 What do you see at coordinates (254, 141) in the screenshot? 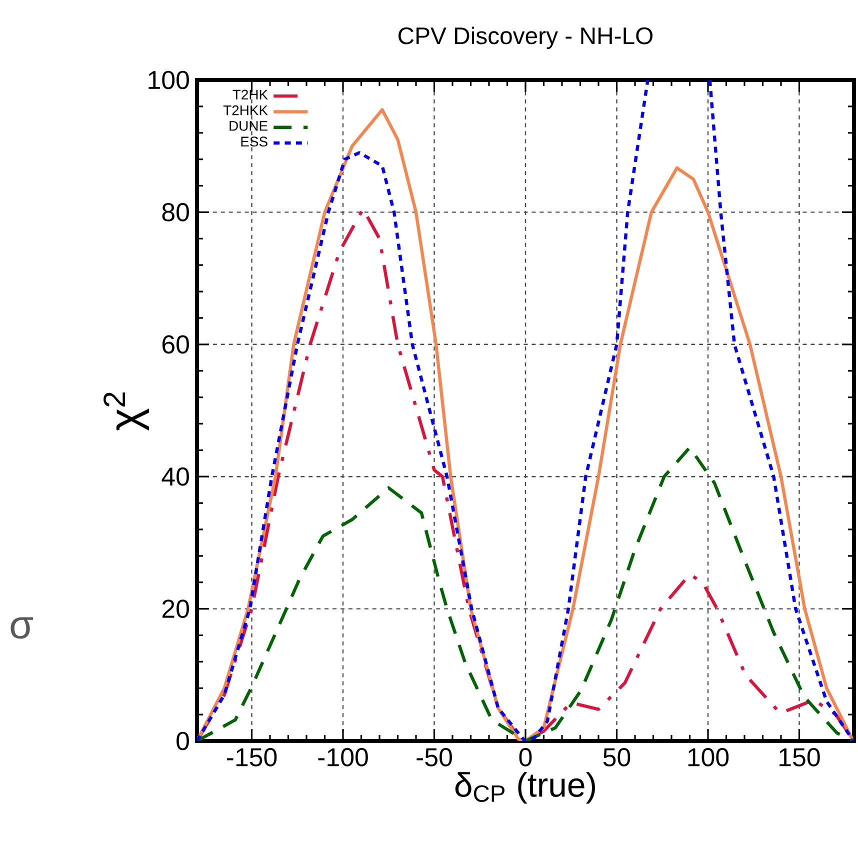
I see `legend-label: ESS` at bounding box center [254, 141].